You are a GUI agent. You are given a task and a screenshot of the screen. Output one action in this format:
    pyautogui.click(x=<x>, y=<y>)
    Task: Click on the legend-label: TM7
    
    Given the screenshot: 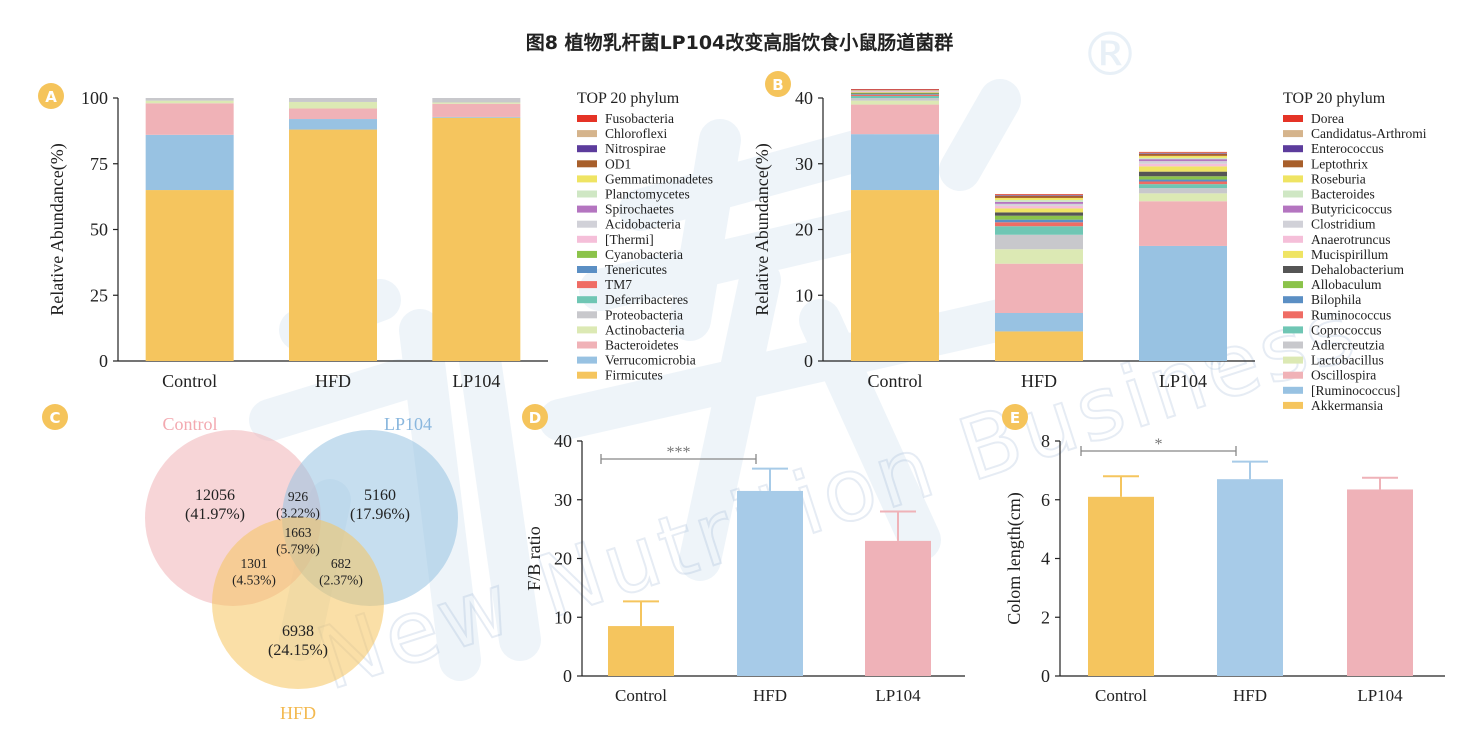 What is the action you would take?
    pyautogui.click(x=618, y=284)
    